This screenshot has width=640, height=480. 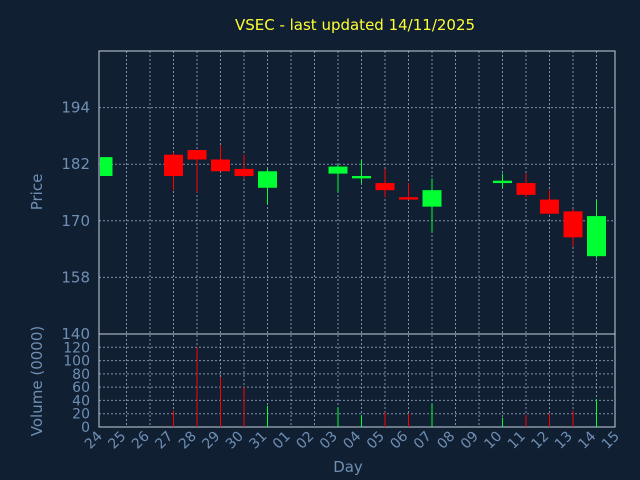 What do you see at coordinates (305, 441) in the screenshot?
I see `day-tick-label: 02` at bounding box center [305, 441].